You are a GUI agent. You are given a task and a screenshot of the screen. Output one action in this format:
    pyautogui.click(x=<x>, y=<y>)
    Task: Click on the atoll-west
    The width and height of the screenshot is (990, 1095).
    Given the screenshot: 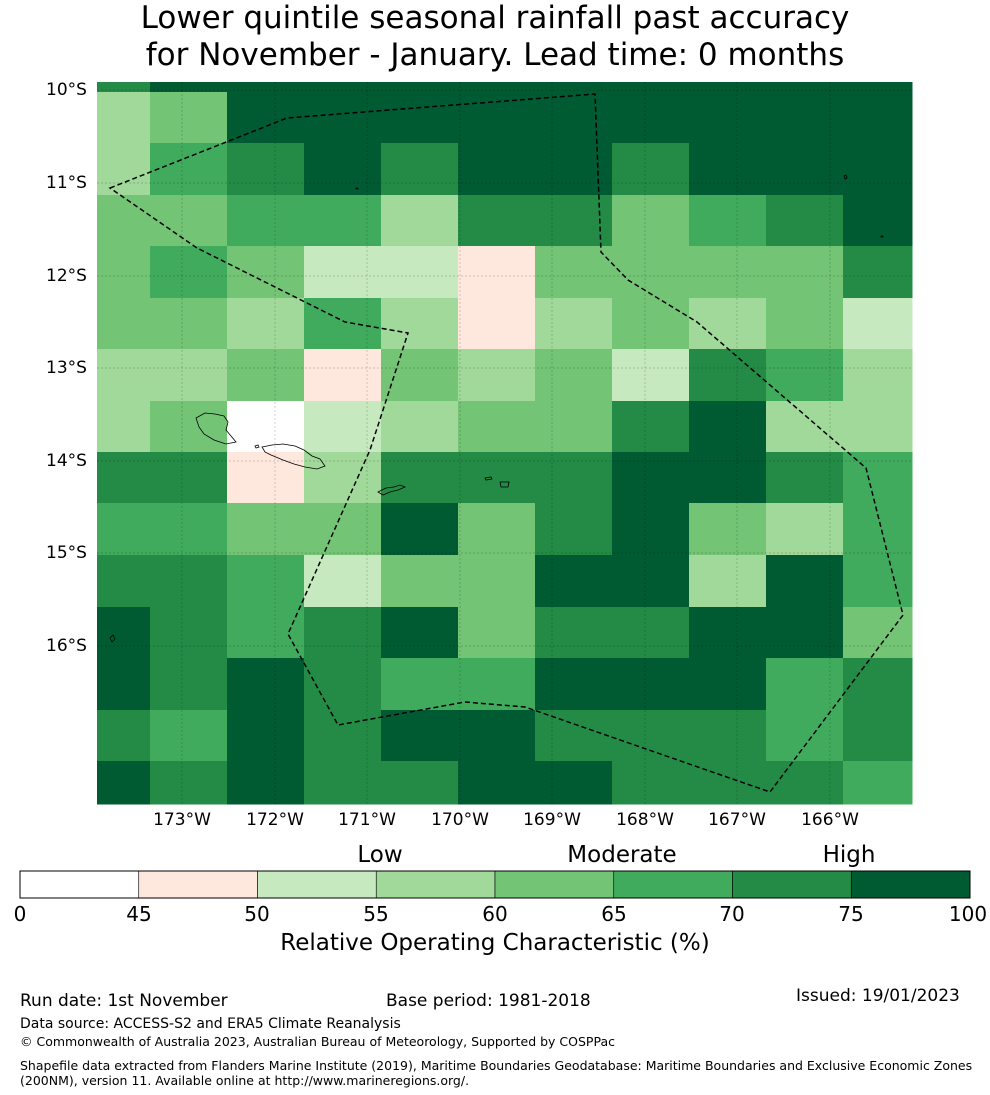 What is the action you would take?
    pyautogui.click(x=112, y=638)
    